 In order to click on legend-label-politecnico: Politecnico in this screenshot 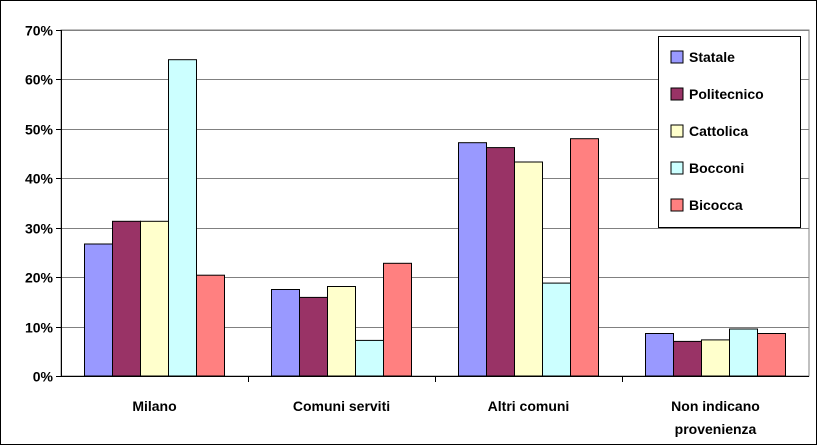, I will do `click(726, 94)`.